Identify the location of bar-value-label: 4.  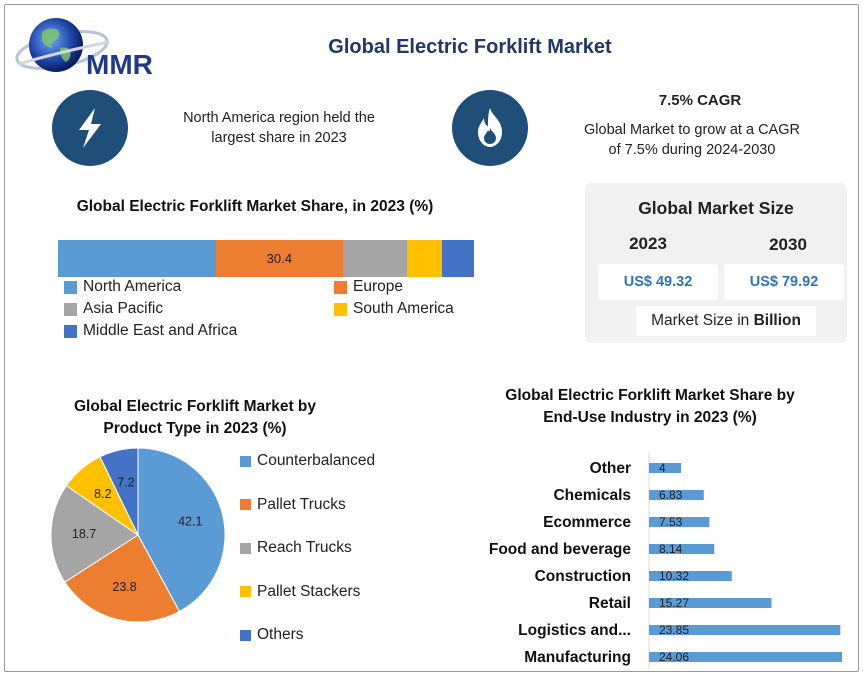
(662, 468).